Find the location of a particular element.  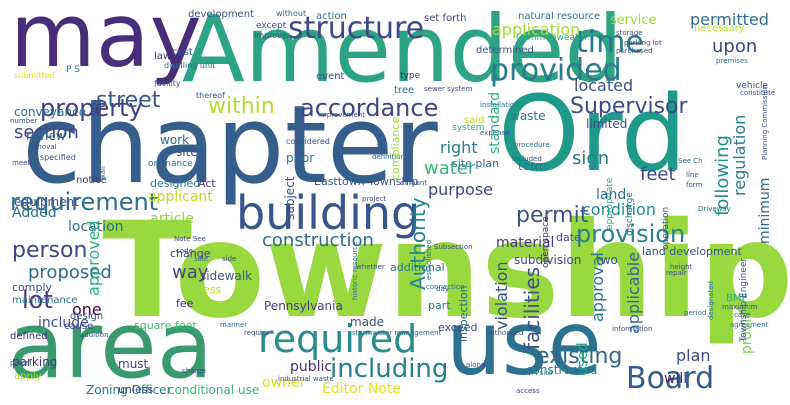

word-defined: defined is located at coordinates (29, 336).